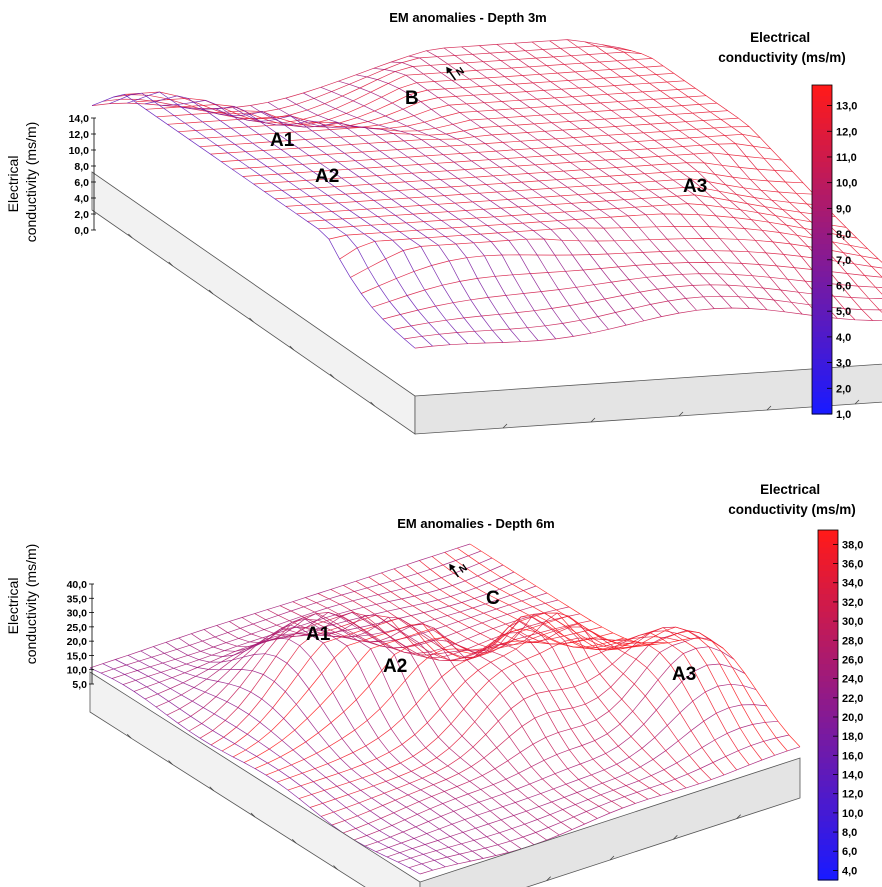  I want to click on anomaly-label-a1: A1, so click(282, 140).